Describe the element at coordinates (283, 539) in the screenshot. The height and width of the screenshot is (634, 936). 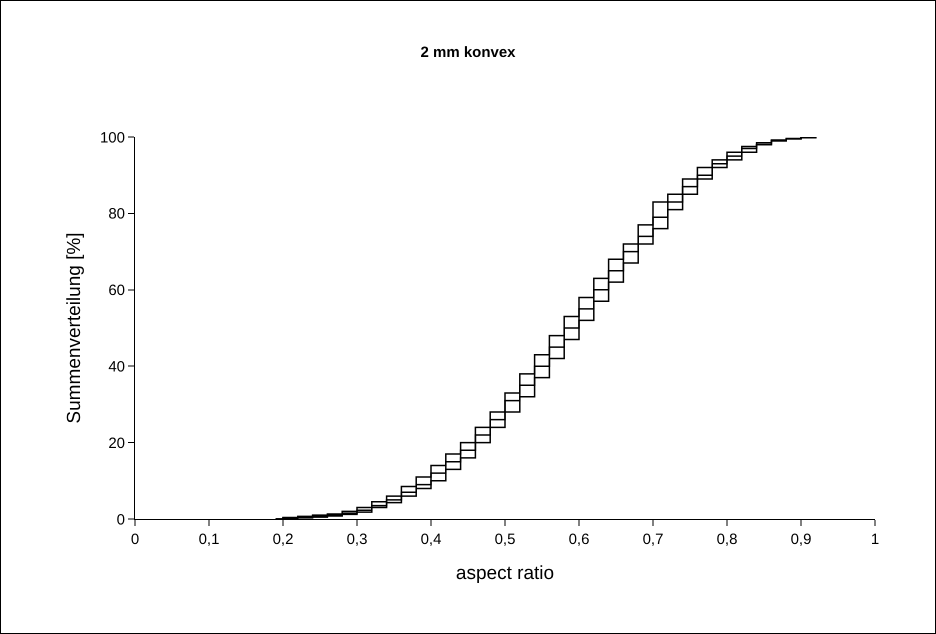
I see `x-tick-label: 0,2` at that location.